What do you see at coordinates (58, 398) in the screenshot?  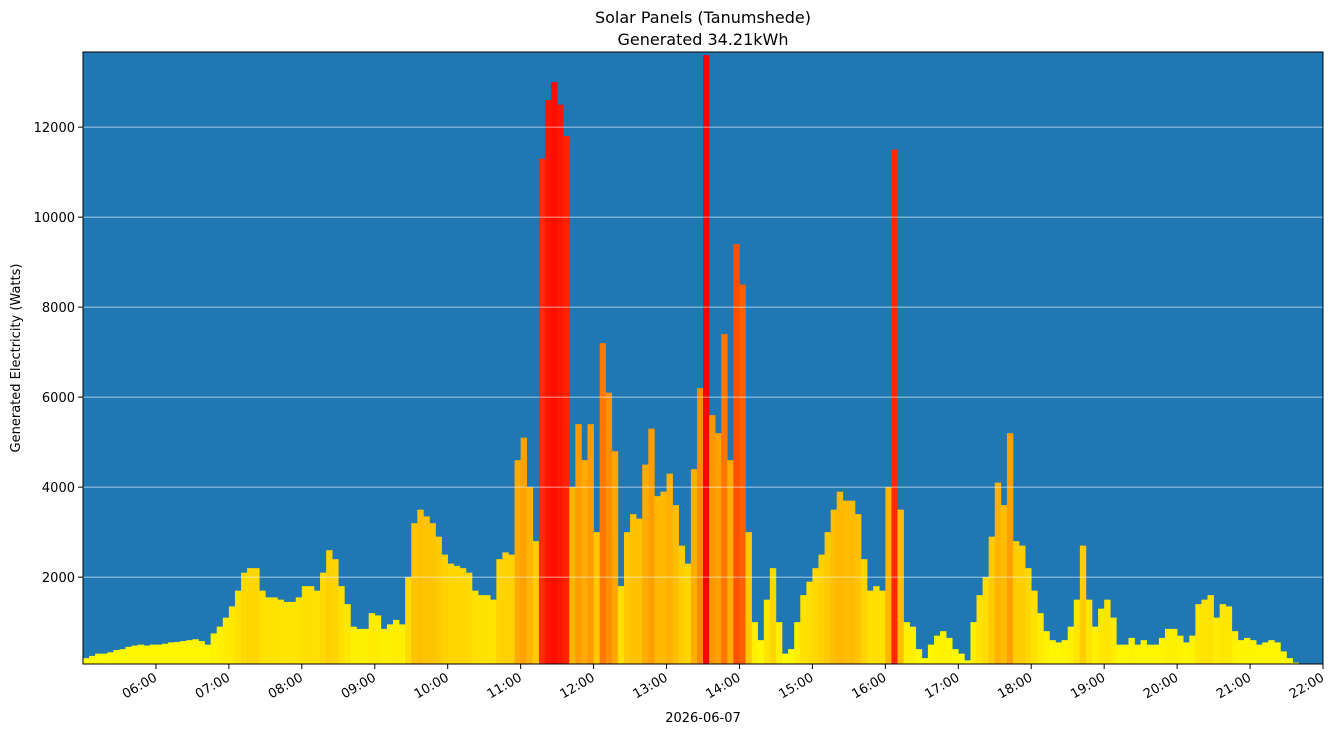 I see `y-tick-label: 6000` at bounding box center [58, 398].